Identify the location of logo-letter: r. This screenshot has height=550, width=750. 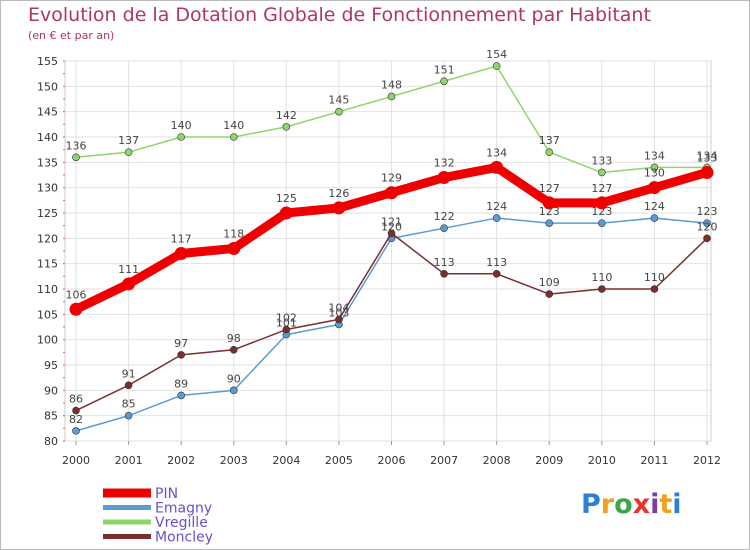
(607, 504).